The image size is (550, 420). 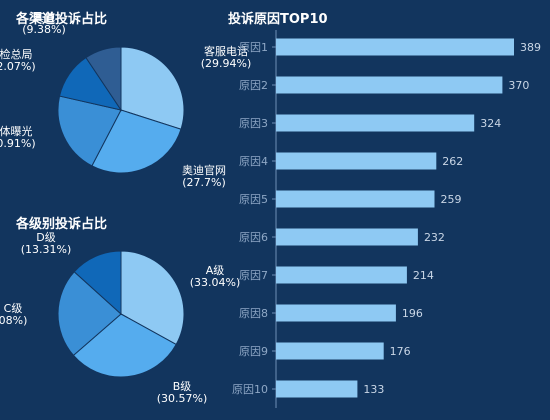 What do you see at coordinates (253, 313) in the screenshot?
I see `bar-category-label-7: 原因8` at bounding box center [253, 313].